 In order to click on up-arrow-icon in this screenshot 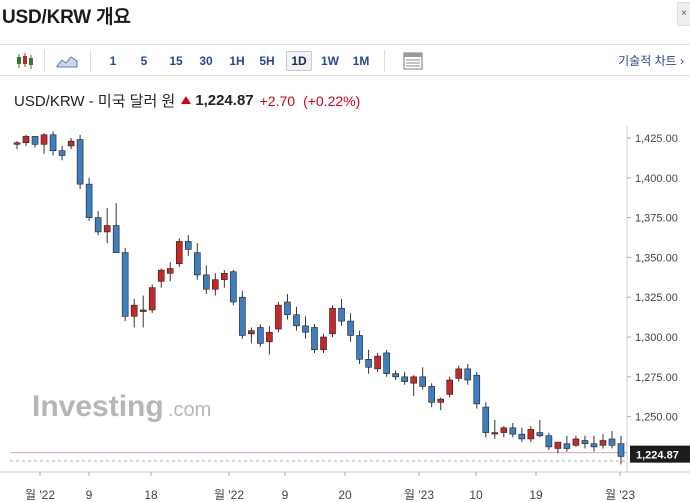, I will do `click(186, 99)`.